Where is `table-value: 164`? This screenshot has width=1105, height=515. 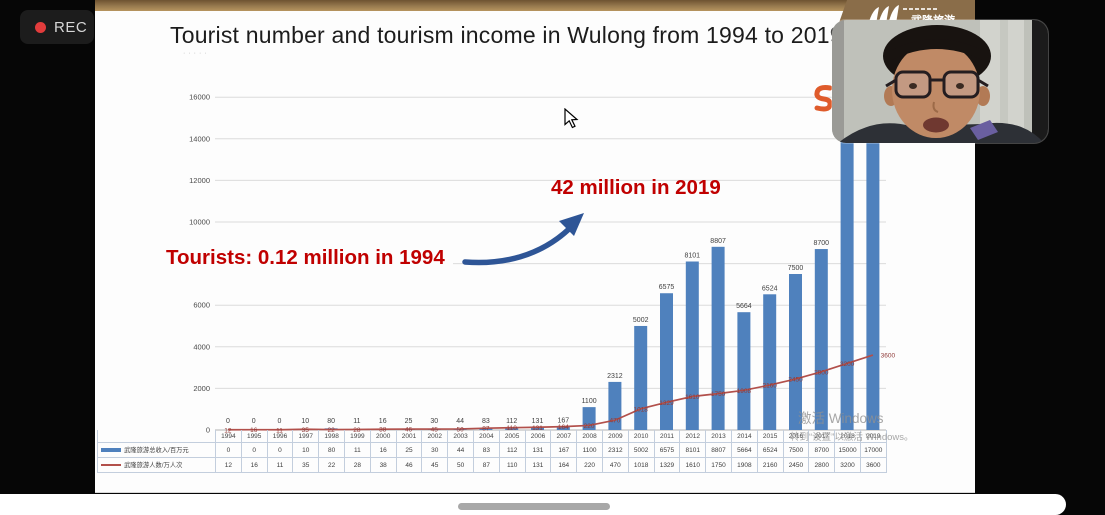 table-value: 164 is located at coordinates (564, 465).